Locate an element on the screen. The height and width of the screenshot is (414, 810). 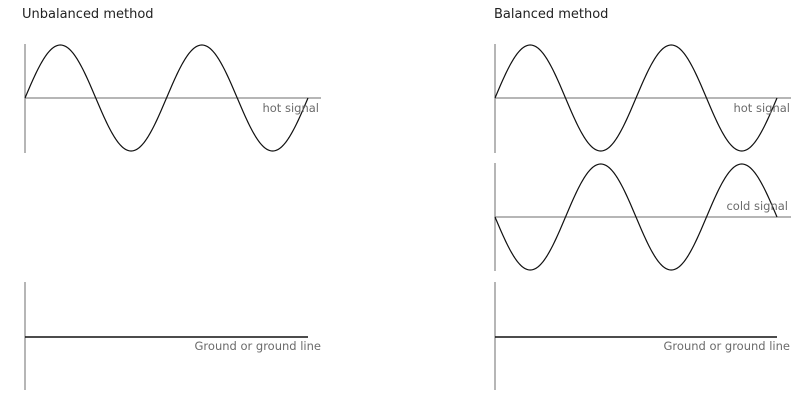
balanced-hot-signal-group: hot signal is located at coordinates (642, 98).